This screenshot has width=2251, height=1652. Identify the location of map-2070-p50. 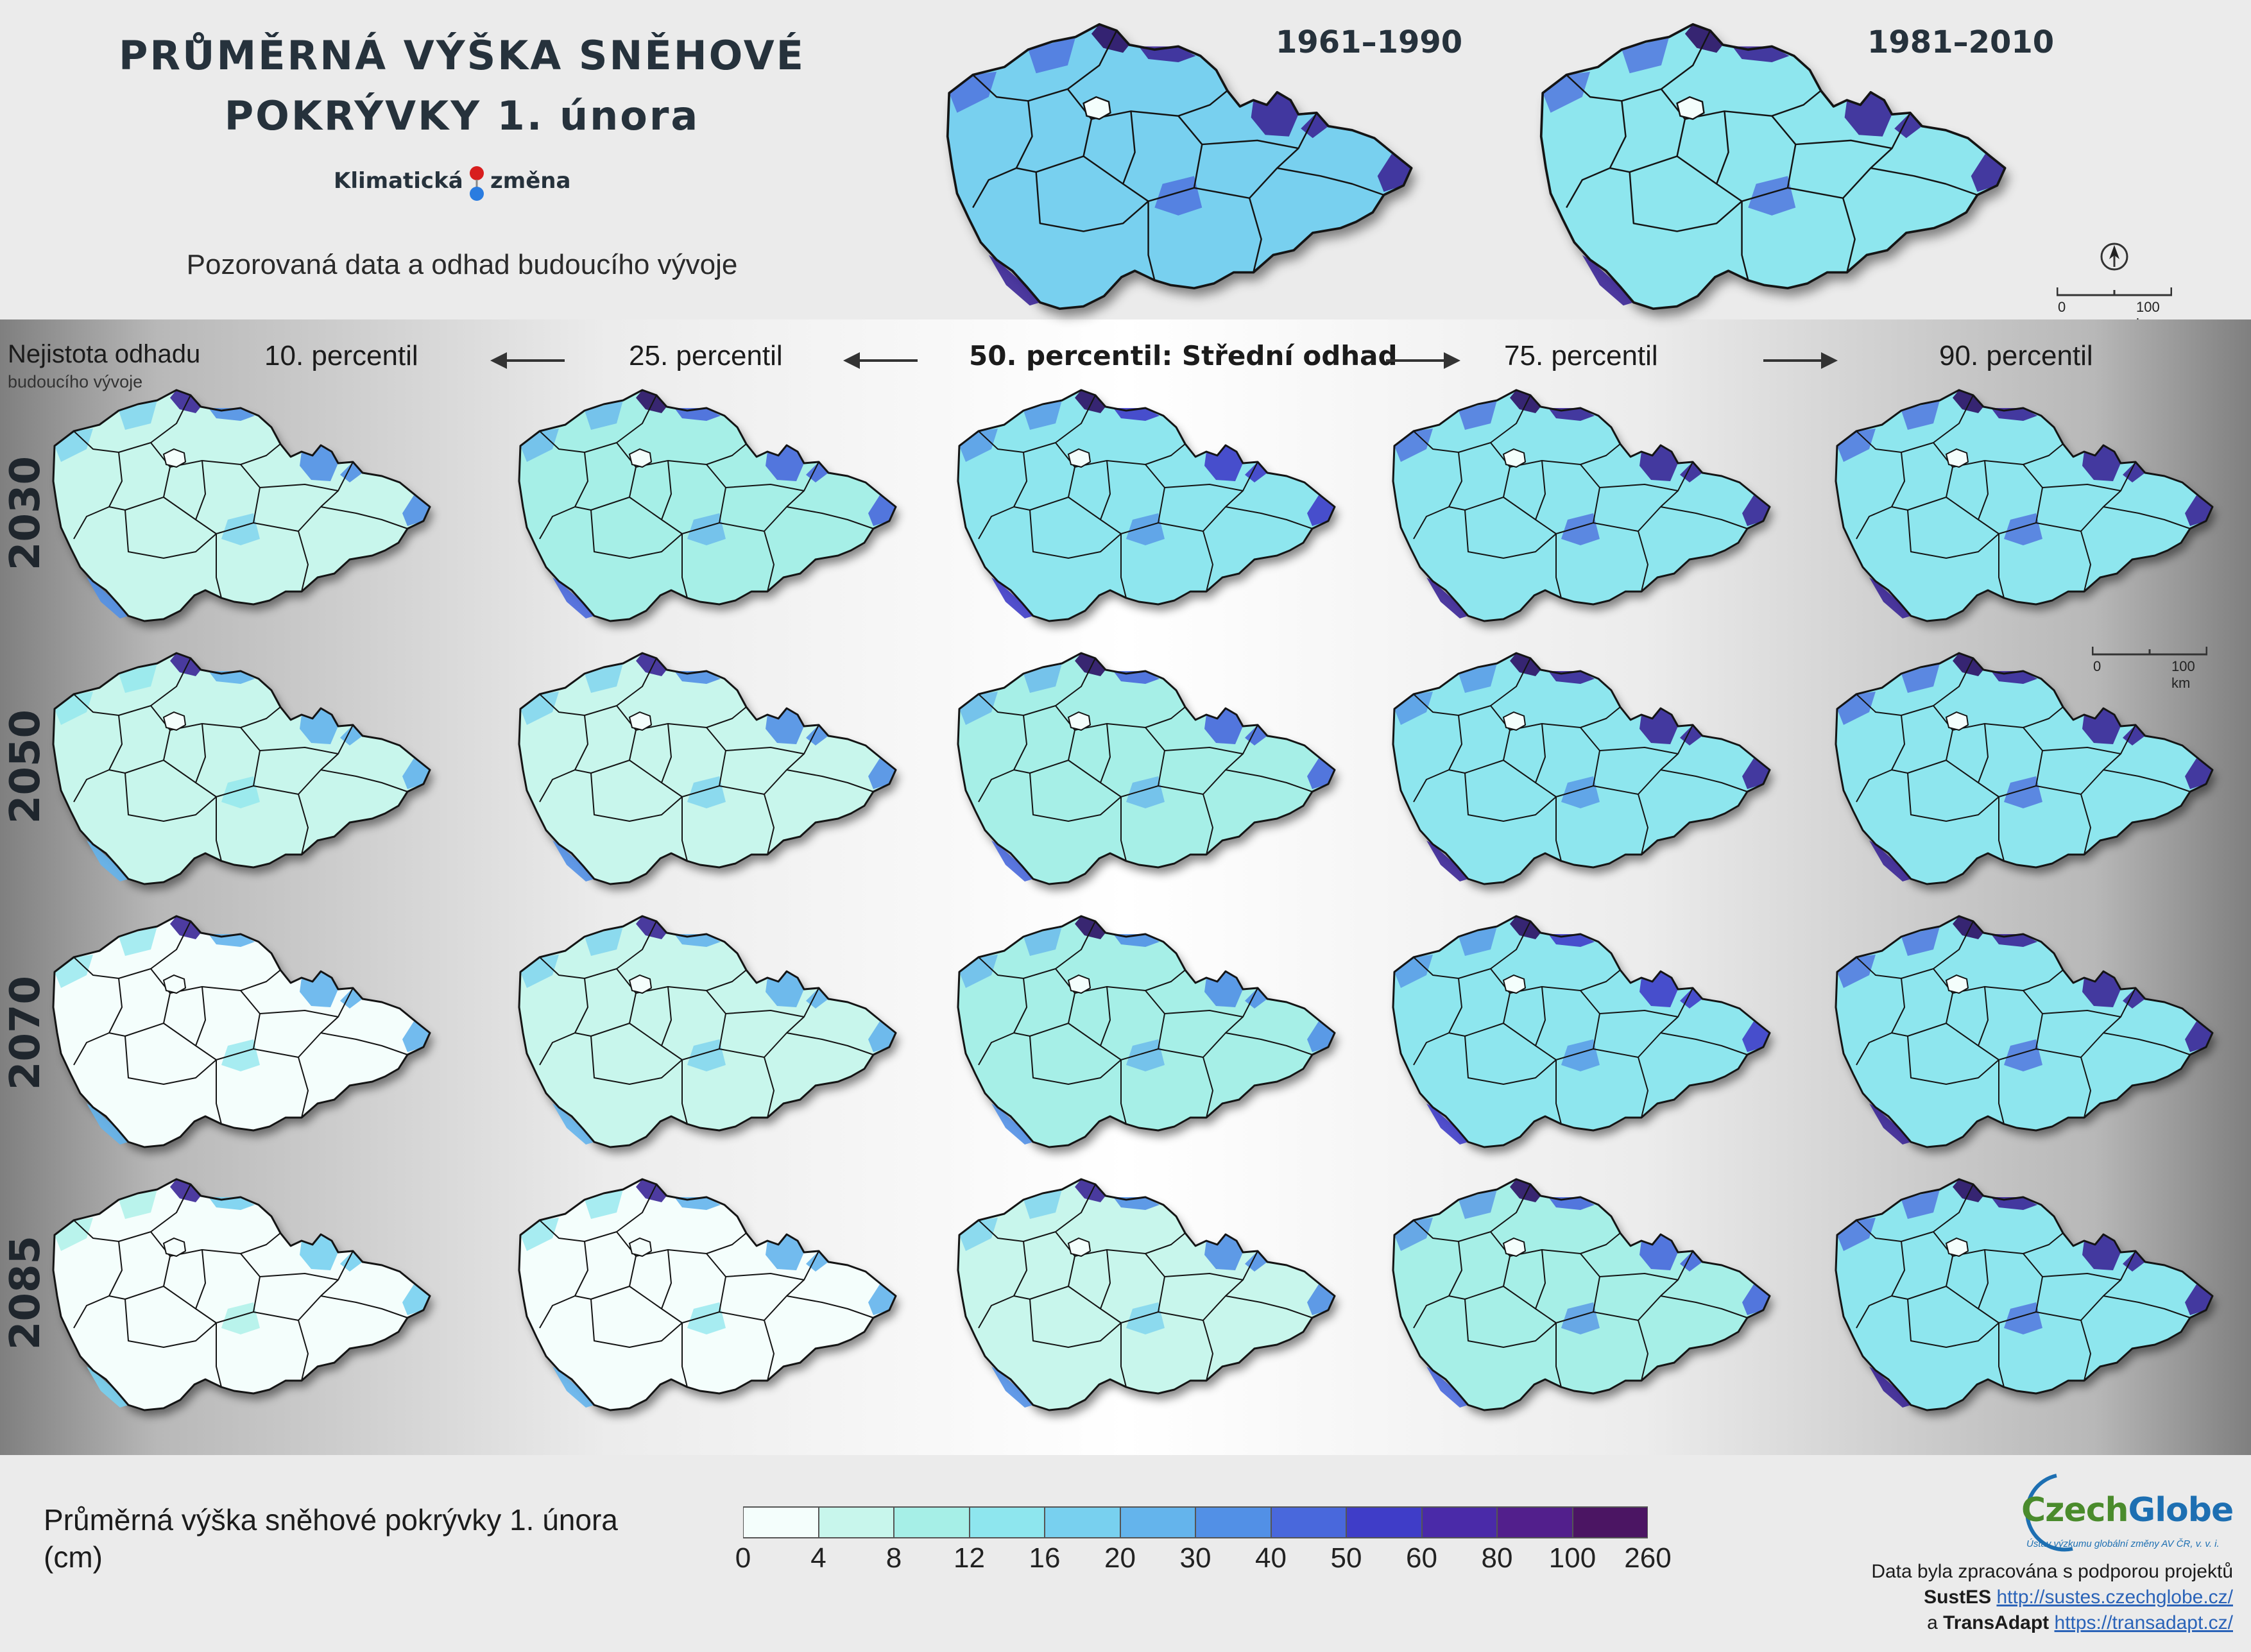
(1148, 1033).